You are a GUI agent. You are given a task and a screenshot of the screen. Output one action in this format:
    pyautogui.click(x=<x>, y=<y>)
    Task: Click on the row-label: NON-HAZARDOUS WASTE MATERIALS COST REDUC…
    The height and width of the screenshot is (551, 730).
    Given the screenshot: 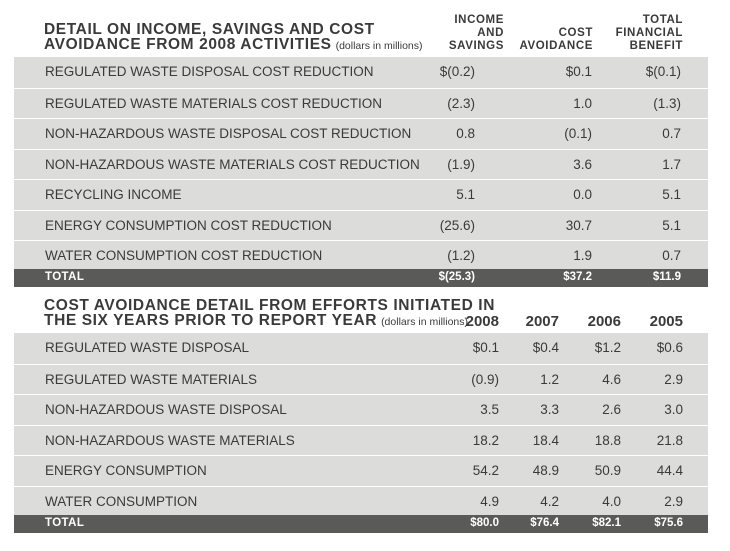 What is the action you would take?
    pyautogui.click(x=232, y=164)
    